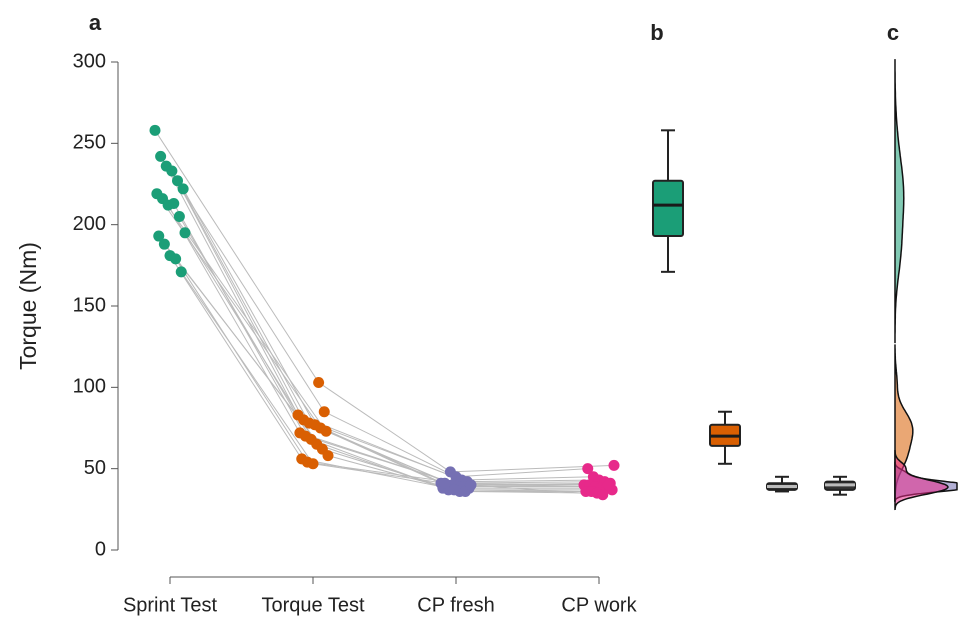  Describe the element at coordinates (893, 32) in the screenshot. I see `panel-label: c` at that location.